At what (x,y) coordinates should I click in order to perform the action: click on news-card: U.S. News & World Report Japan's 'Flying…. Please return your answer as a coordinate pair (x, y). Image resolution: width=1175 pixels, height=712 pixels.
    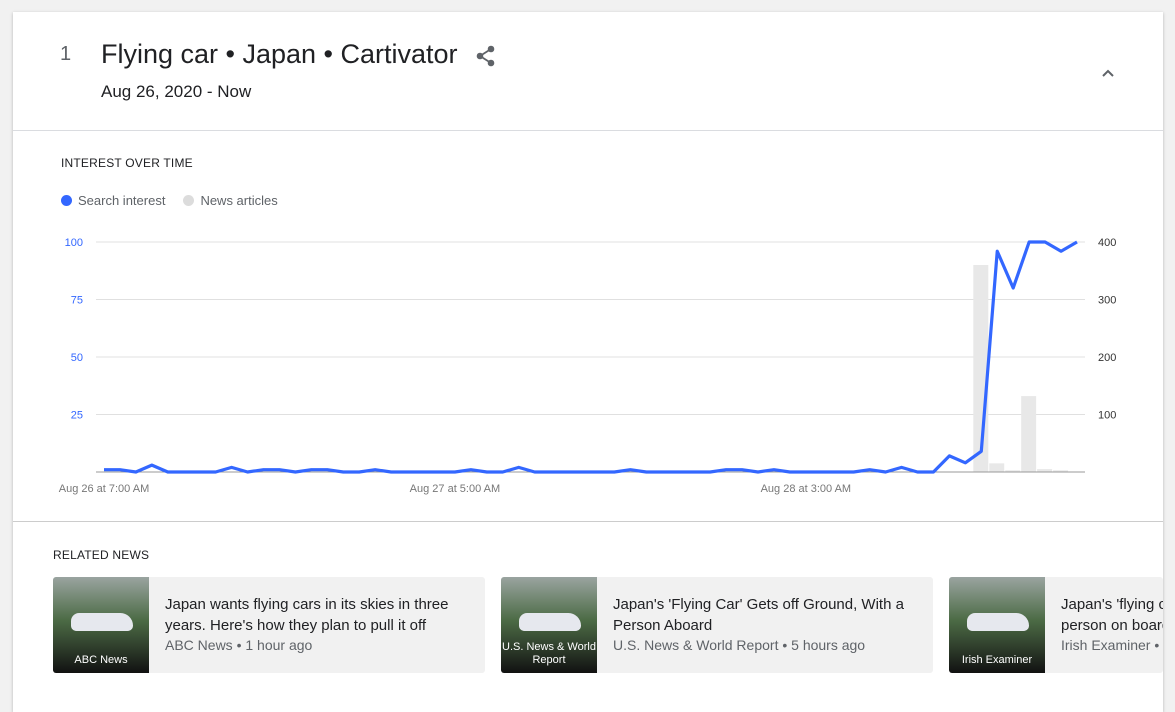
    Looking at the image, I should click on (717, 625).